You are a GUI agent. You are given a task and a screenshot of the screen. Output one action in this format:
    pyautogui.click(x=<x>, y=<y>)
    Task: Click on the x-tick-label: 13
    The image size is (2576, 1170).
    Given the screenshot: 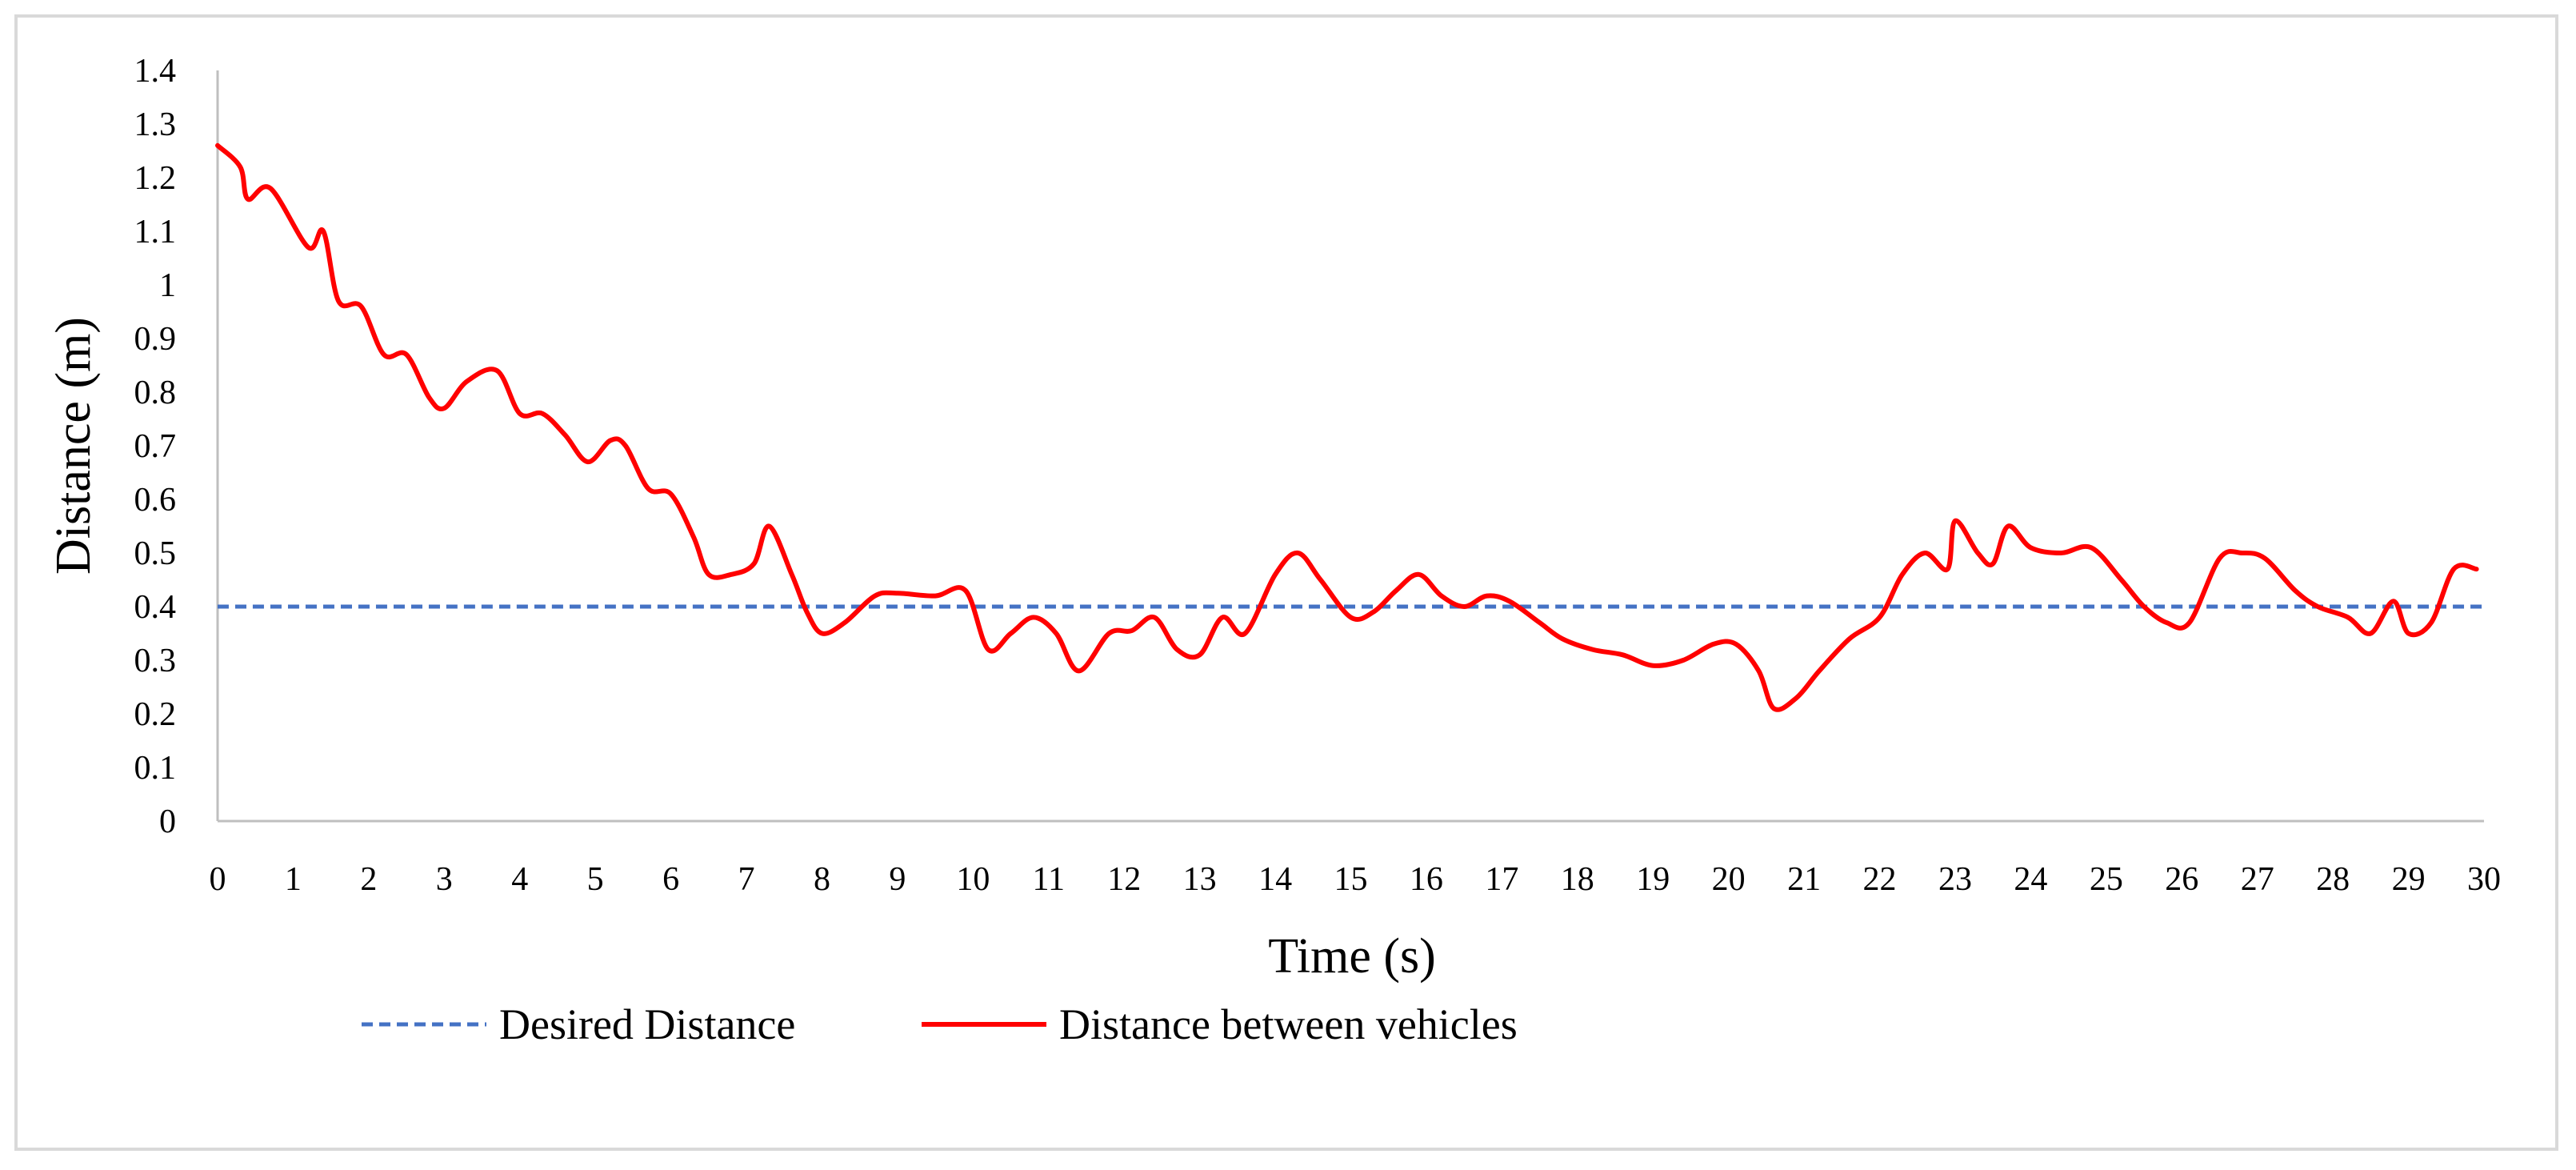 What is the action you would take?
    pyautogui.click(x=1200, y=879)
    